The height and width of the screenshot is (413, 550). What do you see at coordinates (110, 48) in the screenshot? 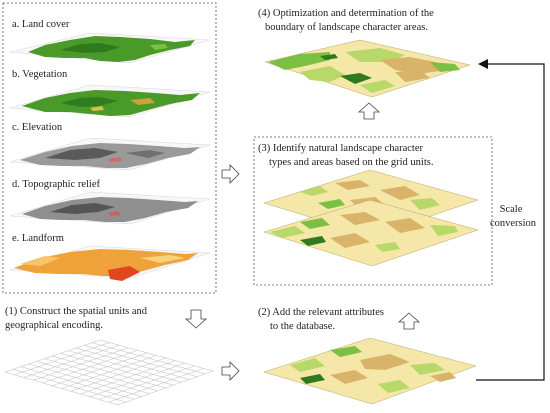
I see `land-cover-map` at bounding box center [110, 48].